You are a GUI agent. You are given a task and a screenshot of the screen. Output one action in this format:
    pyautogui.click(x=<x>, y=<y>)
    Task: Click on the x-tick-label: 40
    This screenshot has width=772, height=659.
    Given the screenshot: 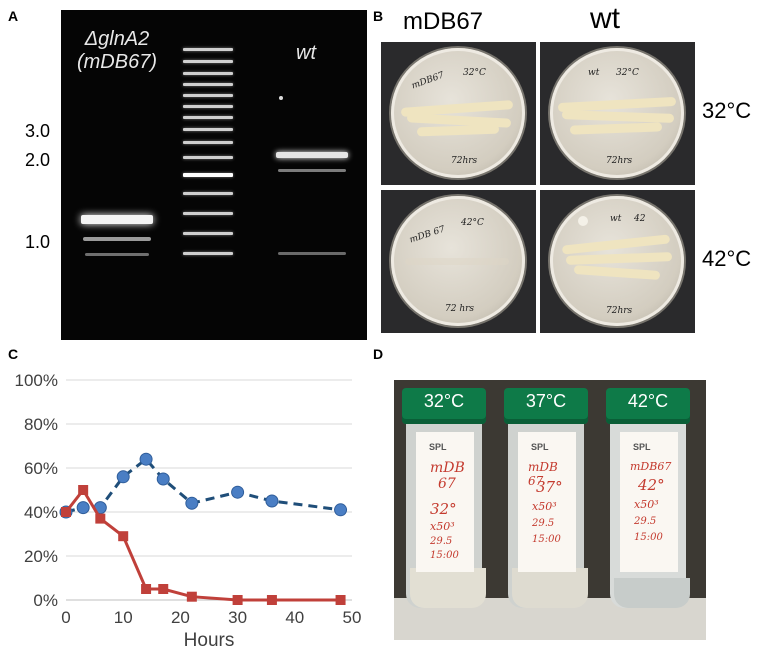 What is the action you would take?
    pyautogui.click(x=294, y=617)
    